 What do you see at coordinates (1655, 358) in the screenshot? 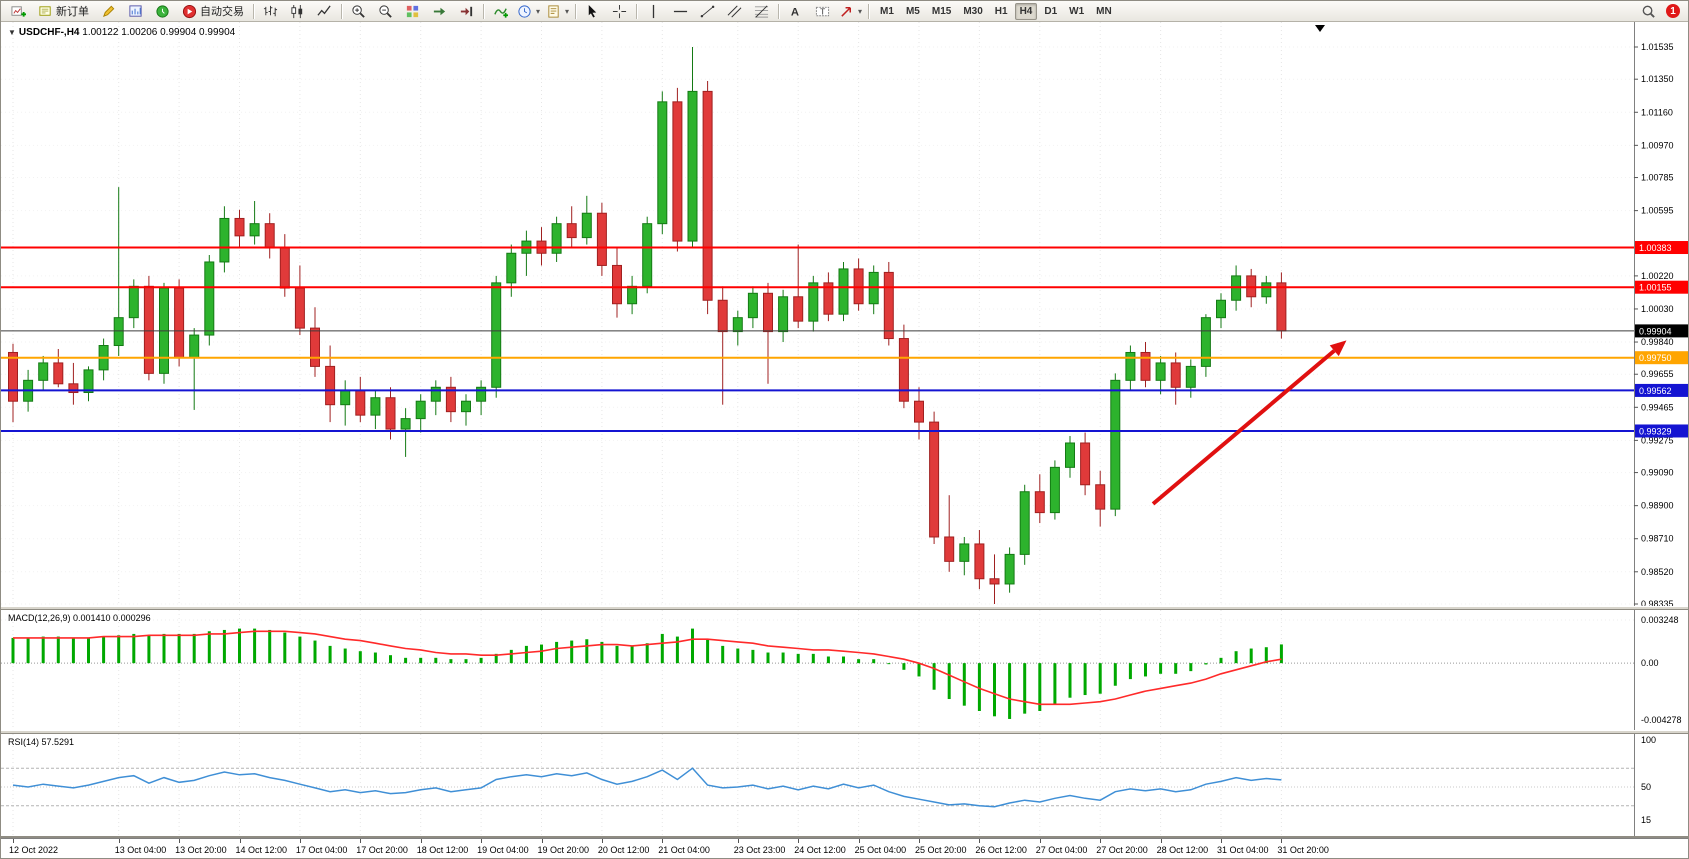
I see `price-marker-label: 0.99750` at bounding box center [1655, 358].